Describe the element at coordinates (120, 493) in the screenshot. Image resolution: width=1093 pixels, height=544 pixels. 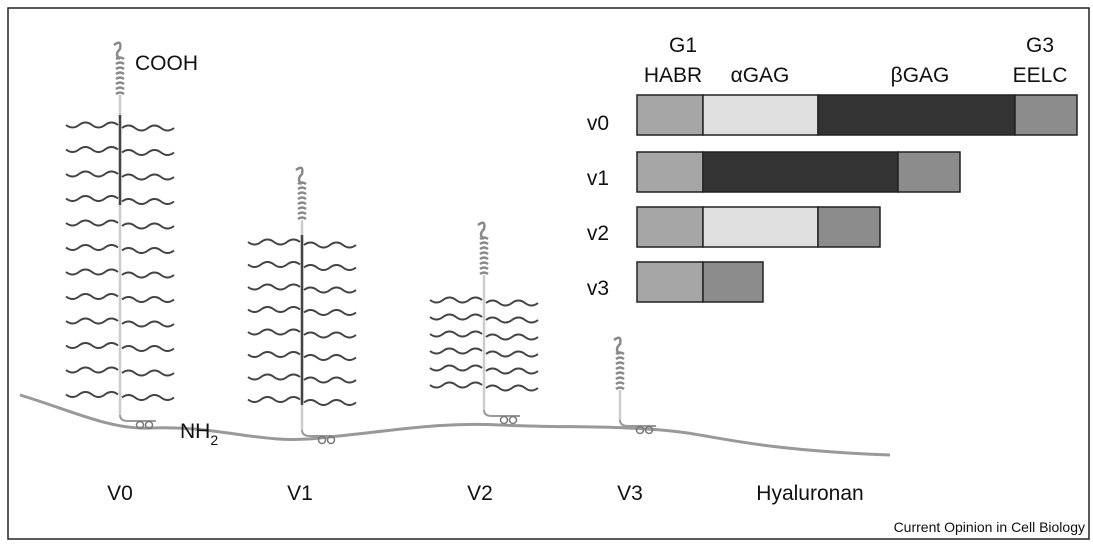
I see `variant-label: V0` at that location.